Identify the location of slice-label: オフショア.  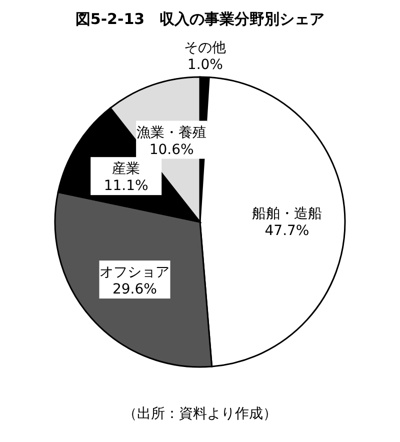
(135, 272).